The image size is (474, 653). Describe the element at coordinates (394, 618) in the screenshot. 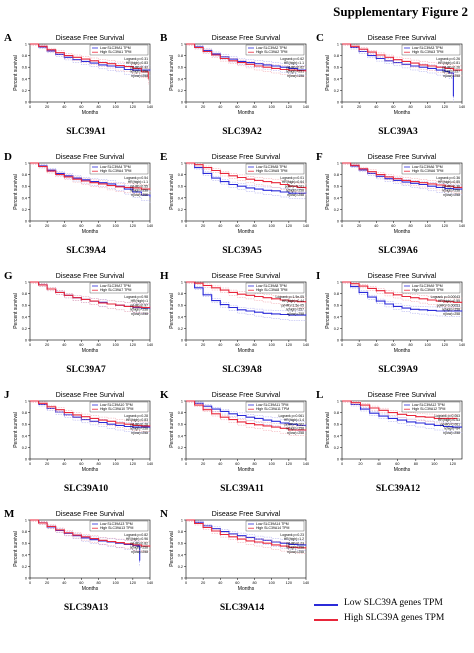

I see `legend-label-high: High SLC39A genes TPM` at that location.